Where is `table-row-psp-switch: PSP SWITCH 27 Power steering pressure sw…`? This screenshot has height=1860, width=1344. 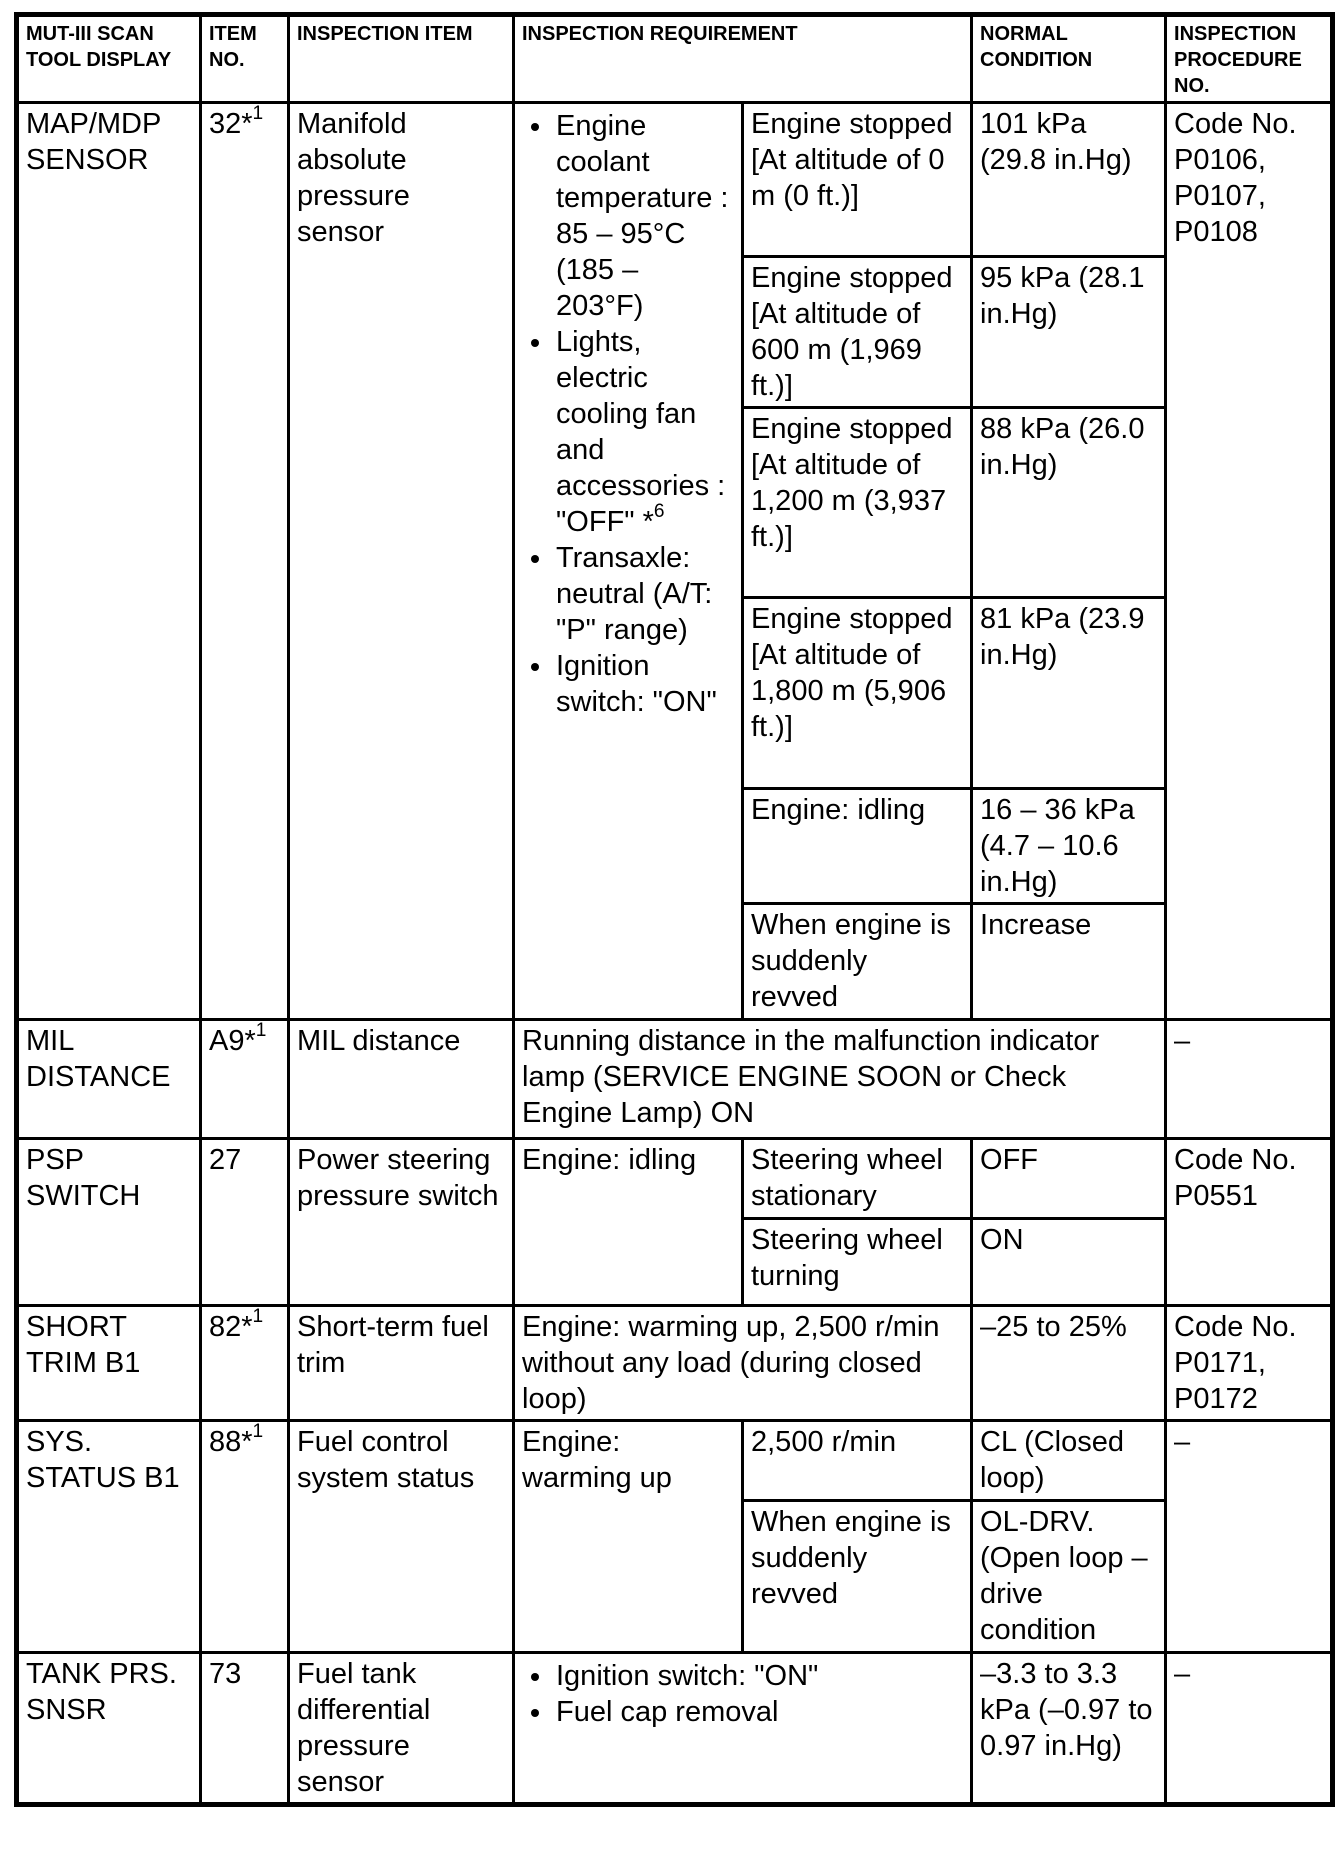 table-row-psp-switch: PSP SWITCH 27 Power steering pressure sw… is located at coordinates (675, 1222).